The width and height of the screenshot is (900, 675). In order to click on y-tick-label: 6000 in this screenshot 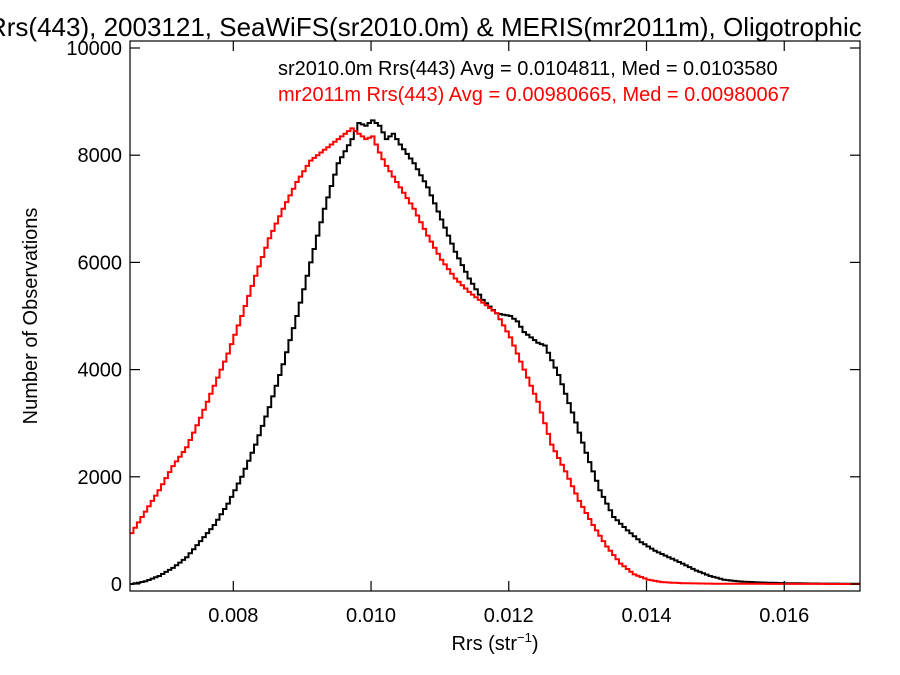, I will do `click(100, 263)`.